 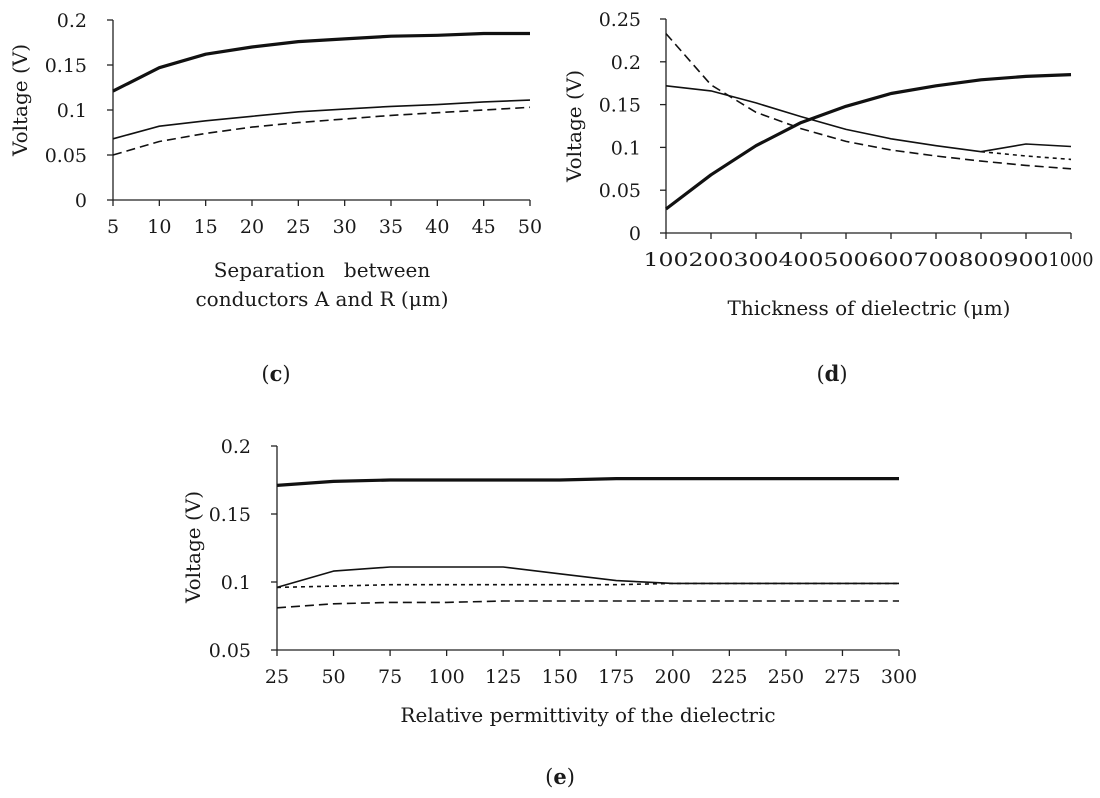 What do you see at coordinates (391, 227) in the screenshot?
I see `panel-c-x-tick-label: 35` at bounding box center [391, 227].